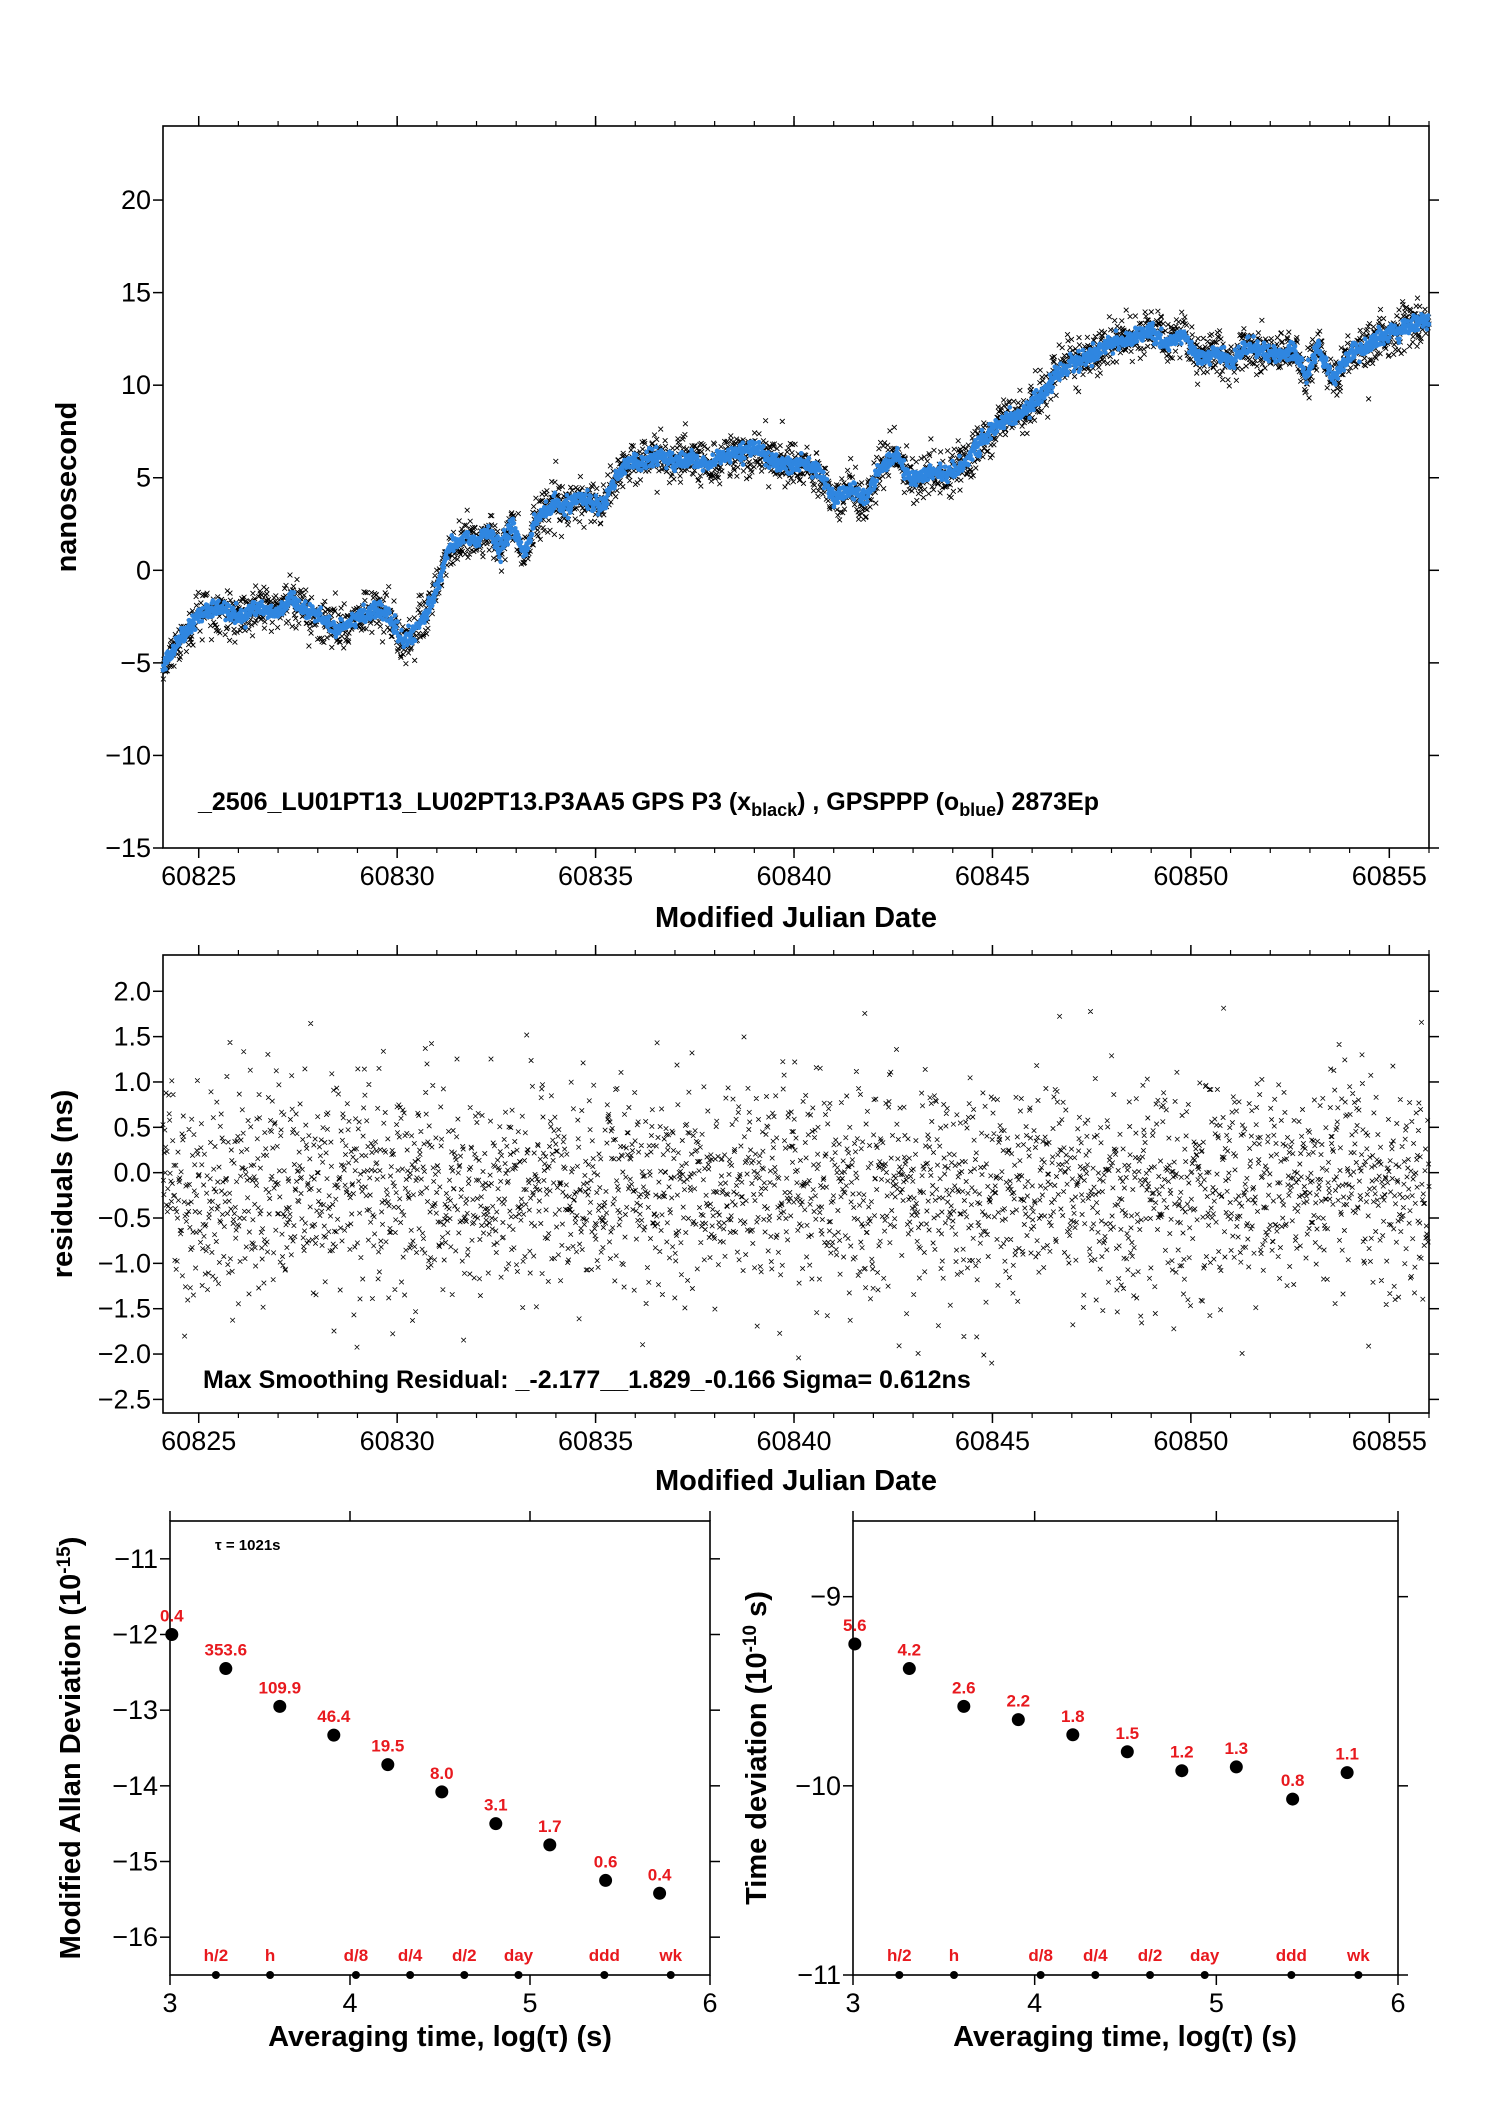 The height and width of the screenshot is (2105, 1488). I want to click on time-deviation-period-label: d/2, so click(1150, 1955).